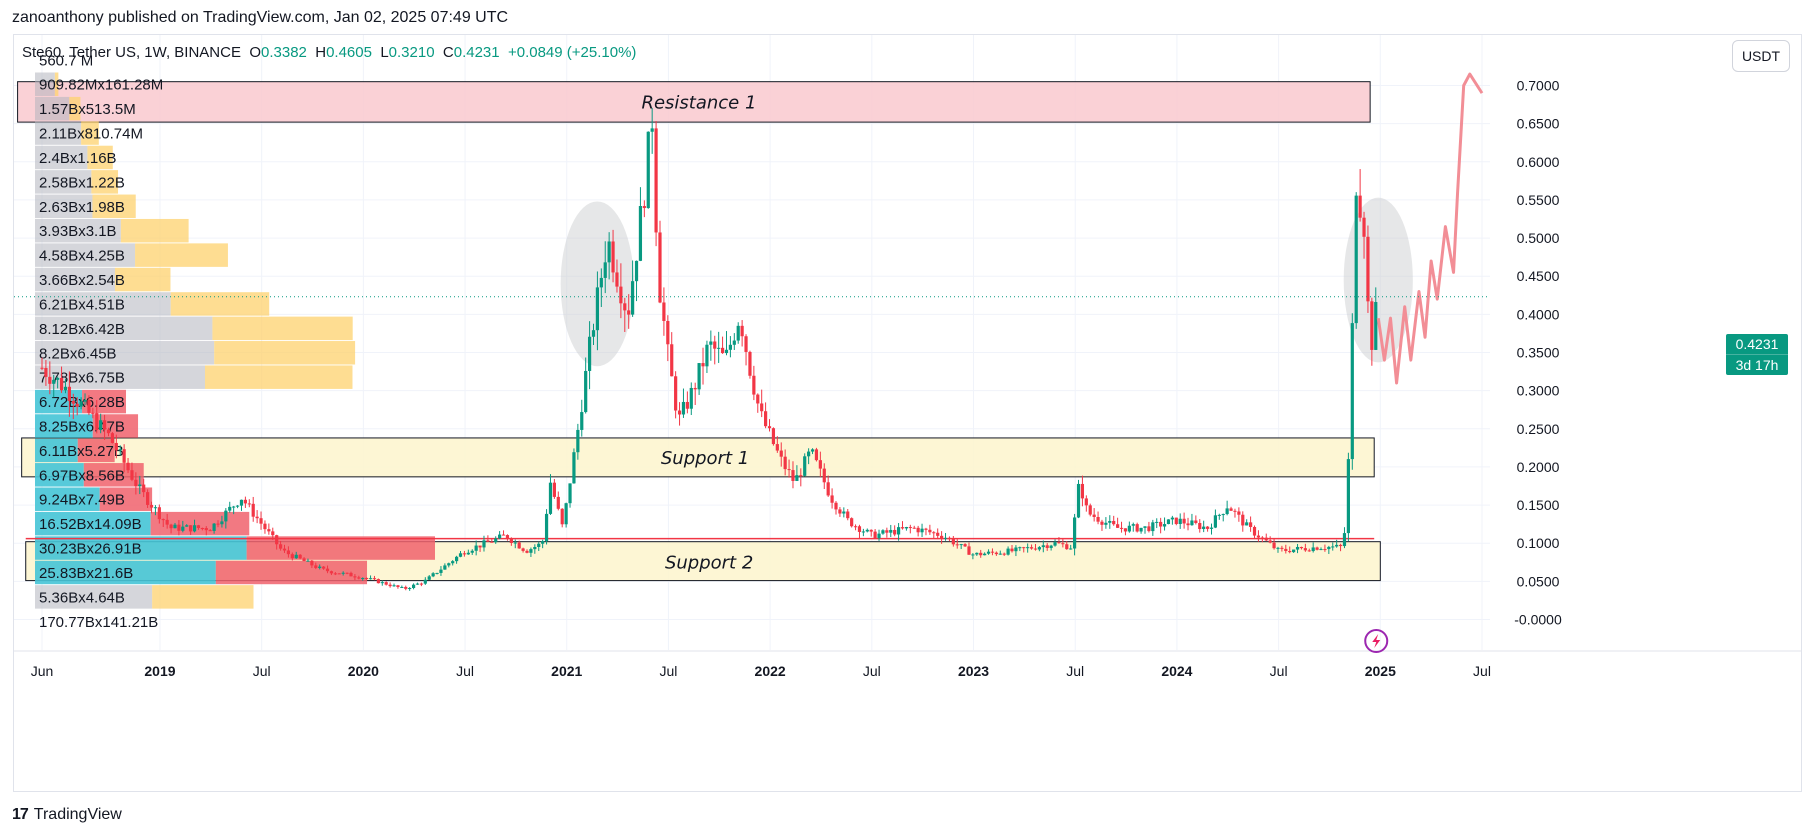  I want to click on volume-bar-red, so click(96, 450).